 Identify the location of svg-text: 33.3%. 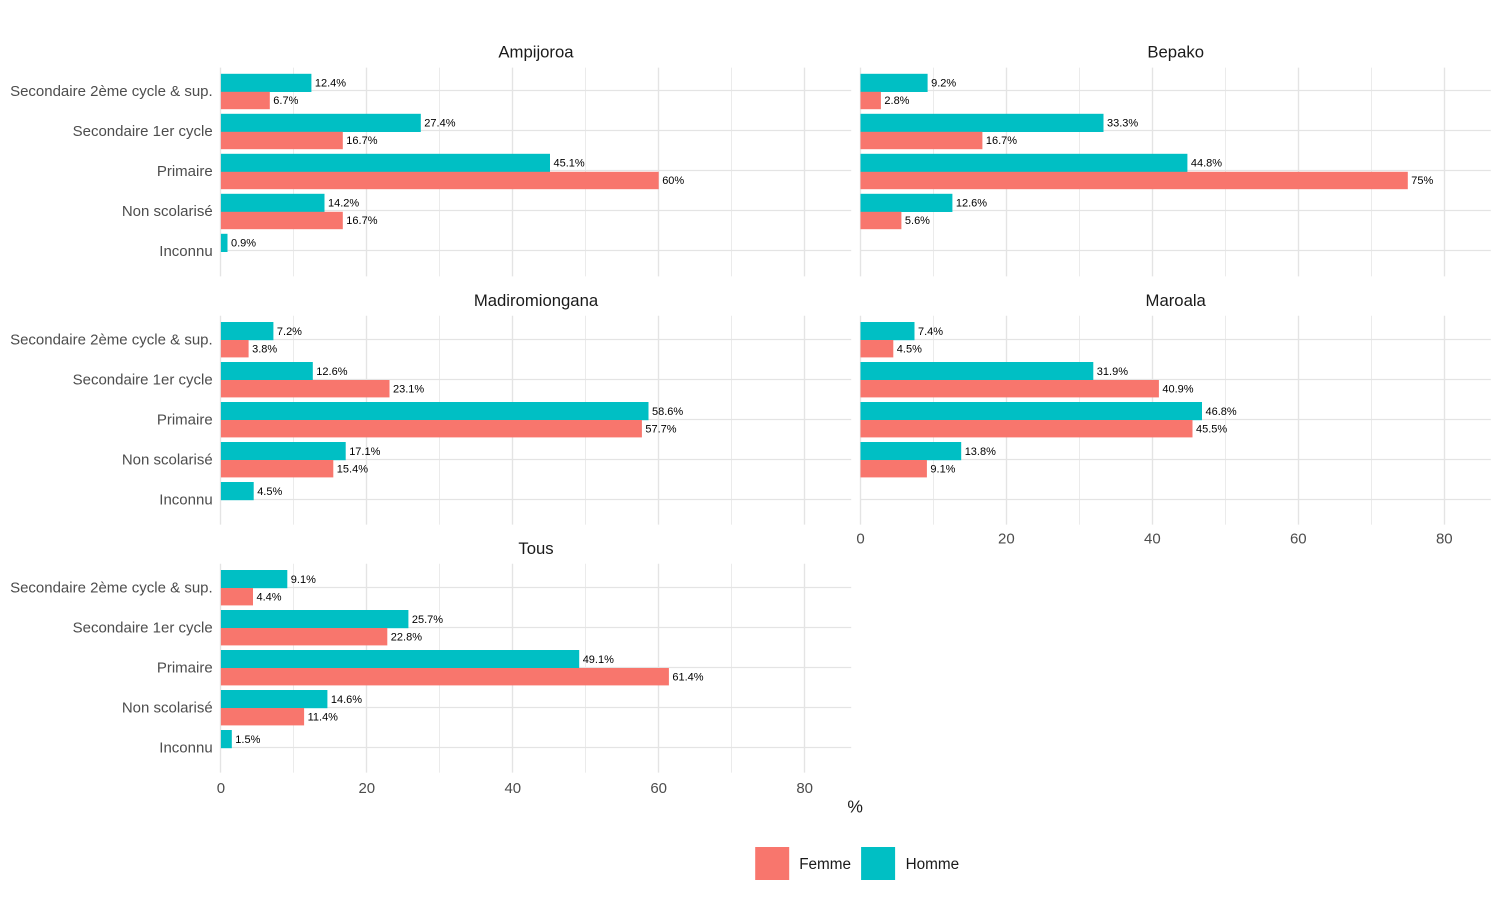
(1122, 124).